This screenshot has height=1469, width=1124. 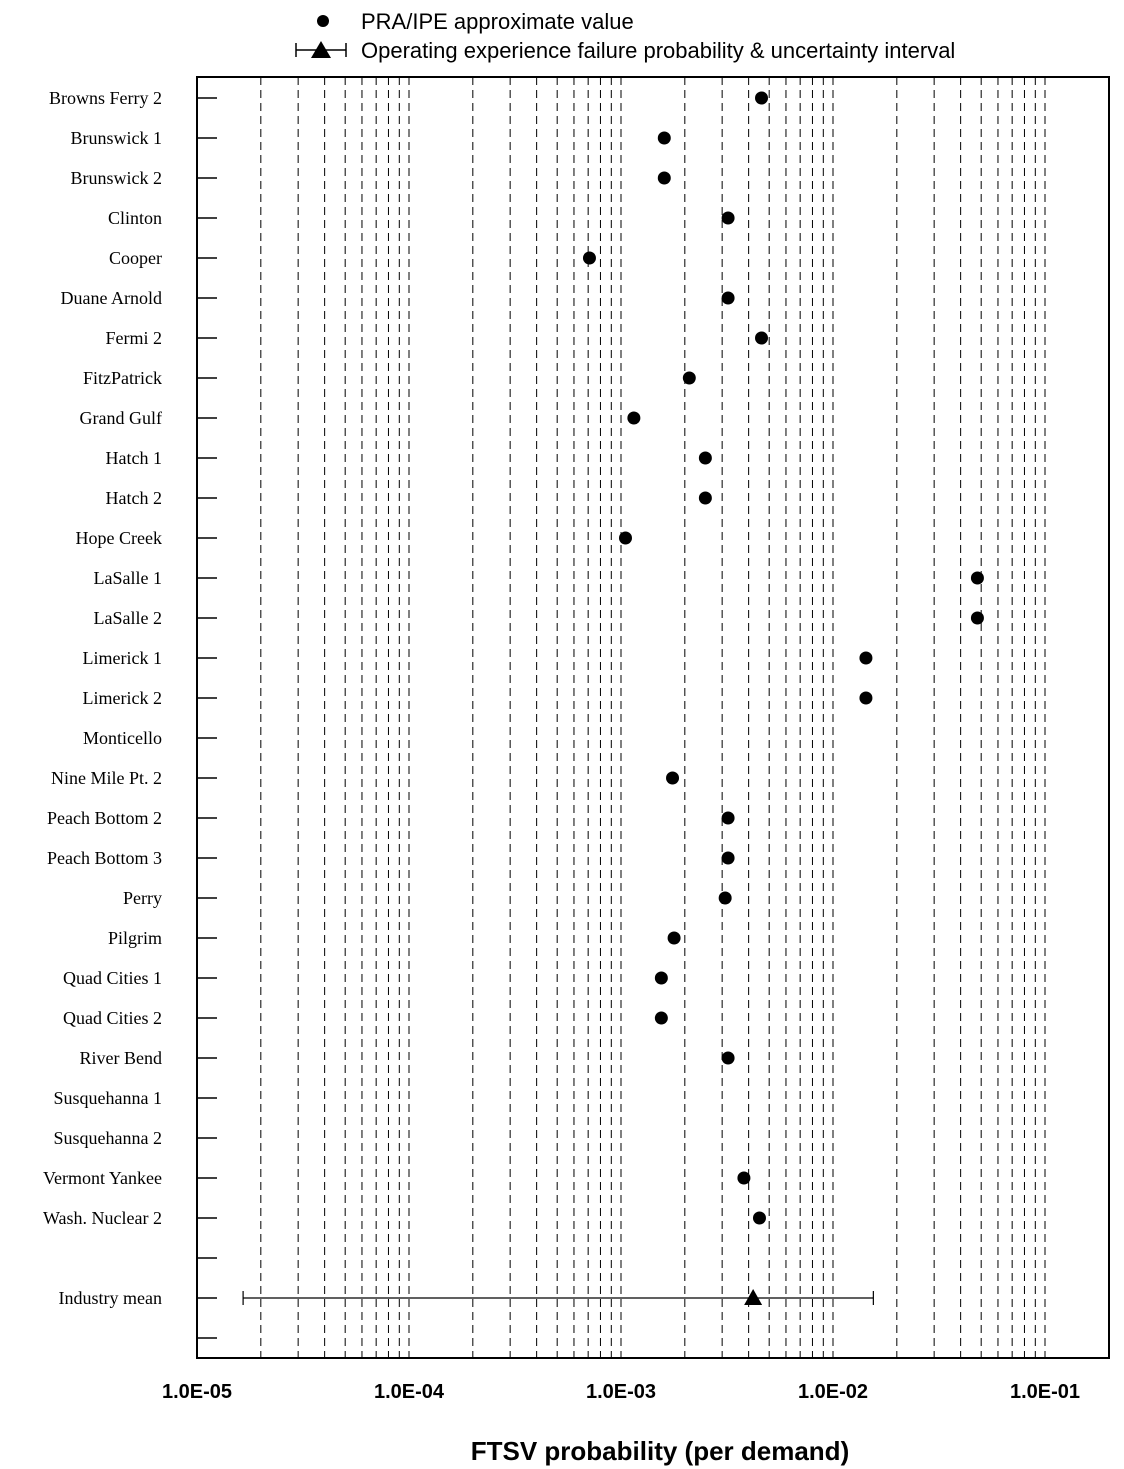 I want to click on plant-label: Susquehanna 1, so click(x=108, y=1098).